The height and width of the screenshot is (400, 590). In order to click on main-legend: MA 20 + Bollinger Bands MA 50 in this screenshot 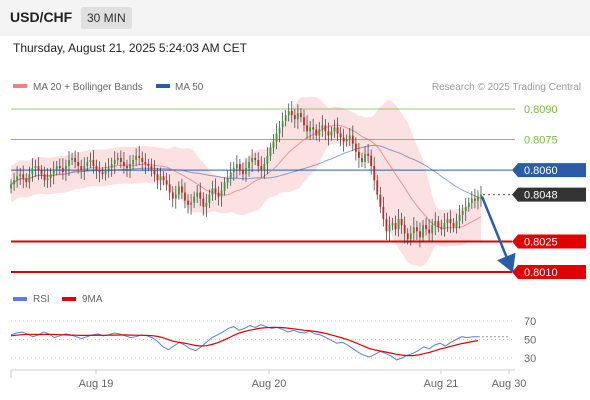, I will do `click(108, 87)`.